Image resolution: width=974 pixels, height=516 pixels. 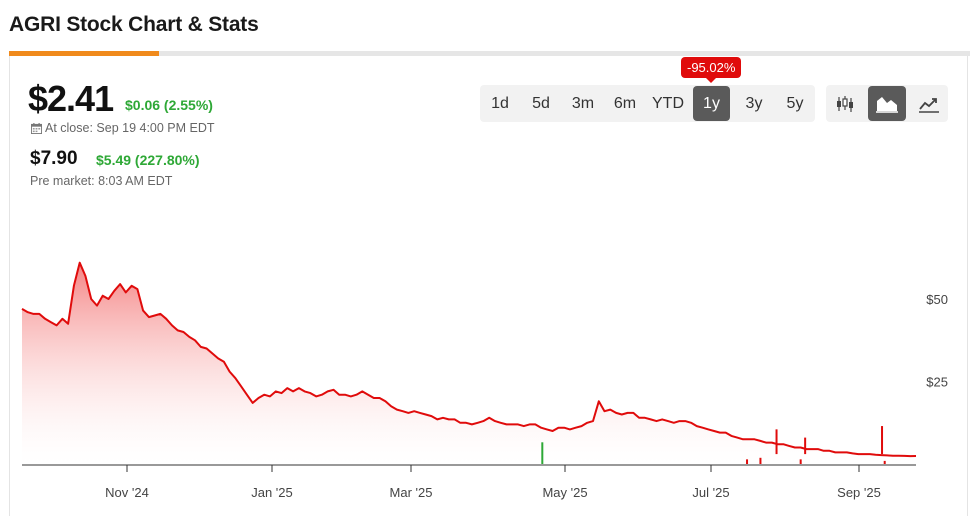 I want to click on x-tick-label-0: Nov '24, so click(x=127, y=492).